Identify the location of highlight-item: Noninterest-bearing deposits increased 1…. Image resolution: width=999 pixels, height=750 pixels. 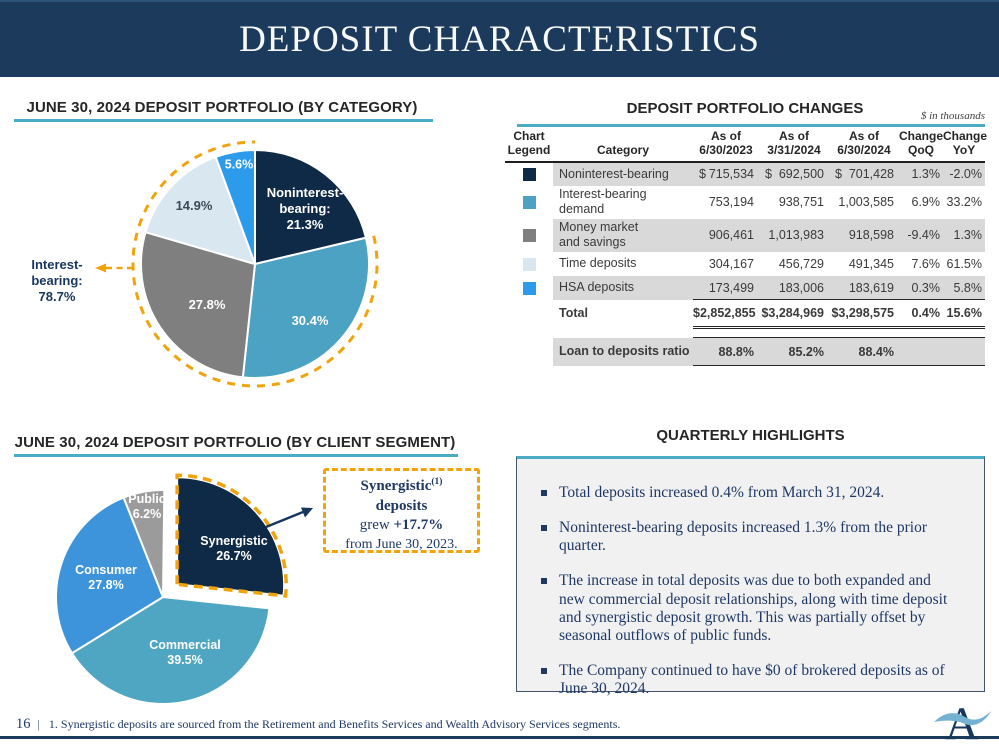
(750, 537).